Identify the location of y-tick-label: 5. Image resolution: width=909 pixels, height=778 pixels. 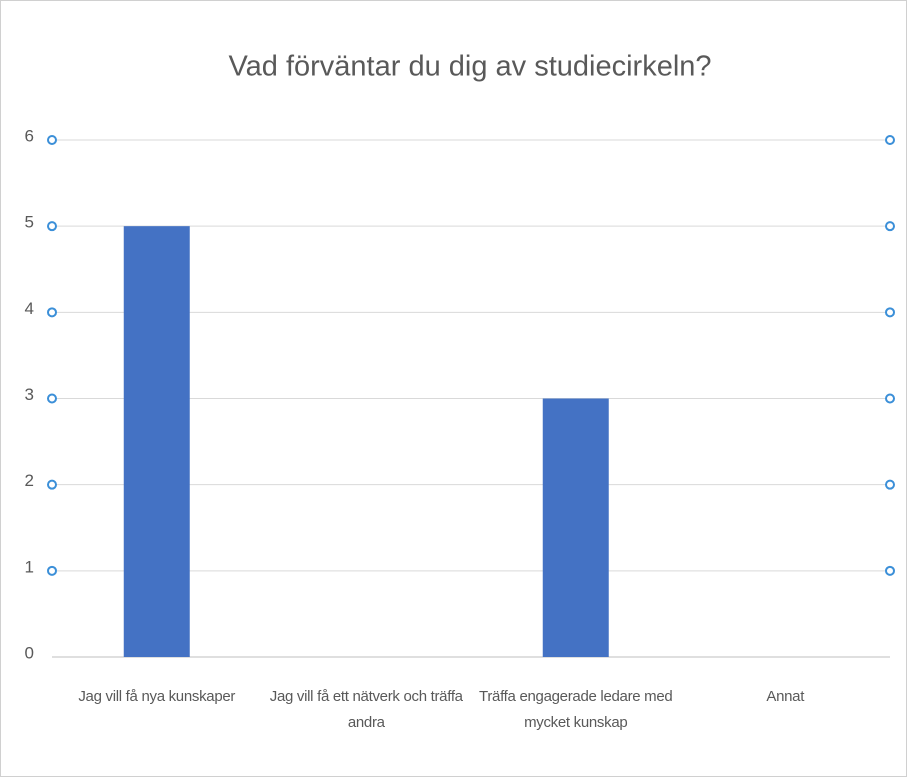
(29, 222).